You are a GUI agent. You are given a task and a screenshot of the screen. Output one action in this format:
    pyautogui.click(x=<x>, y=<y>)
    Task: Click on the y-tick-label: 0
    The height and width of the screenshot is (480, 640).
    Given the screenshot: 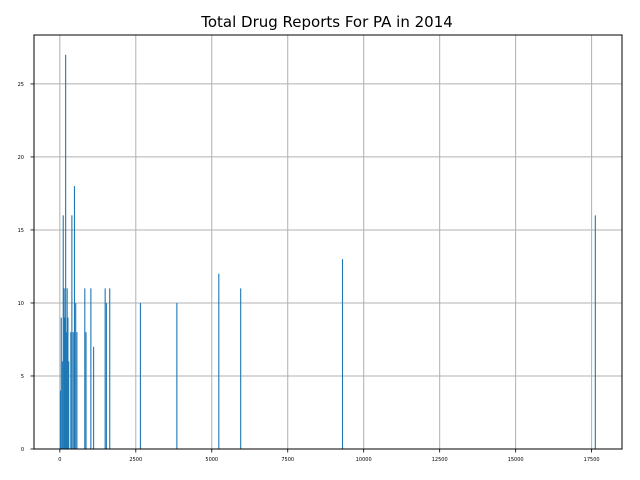 What is the action you would take?
    pyautogui.click(x=22, y=450)
    